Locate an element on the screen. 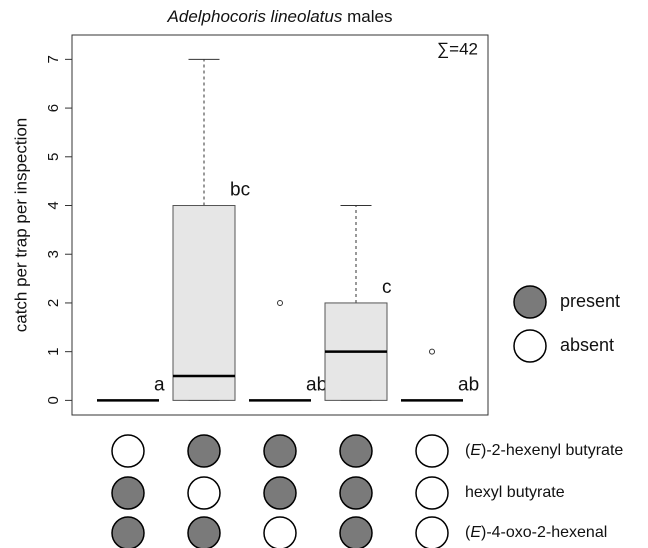 This screenshot has width=648, height=548. legend-label: present is located at coordinates (590, 301).